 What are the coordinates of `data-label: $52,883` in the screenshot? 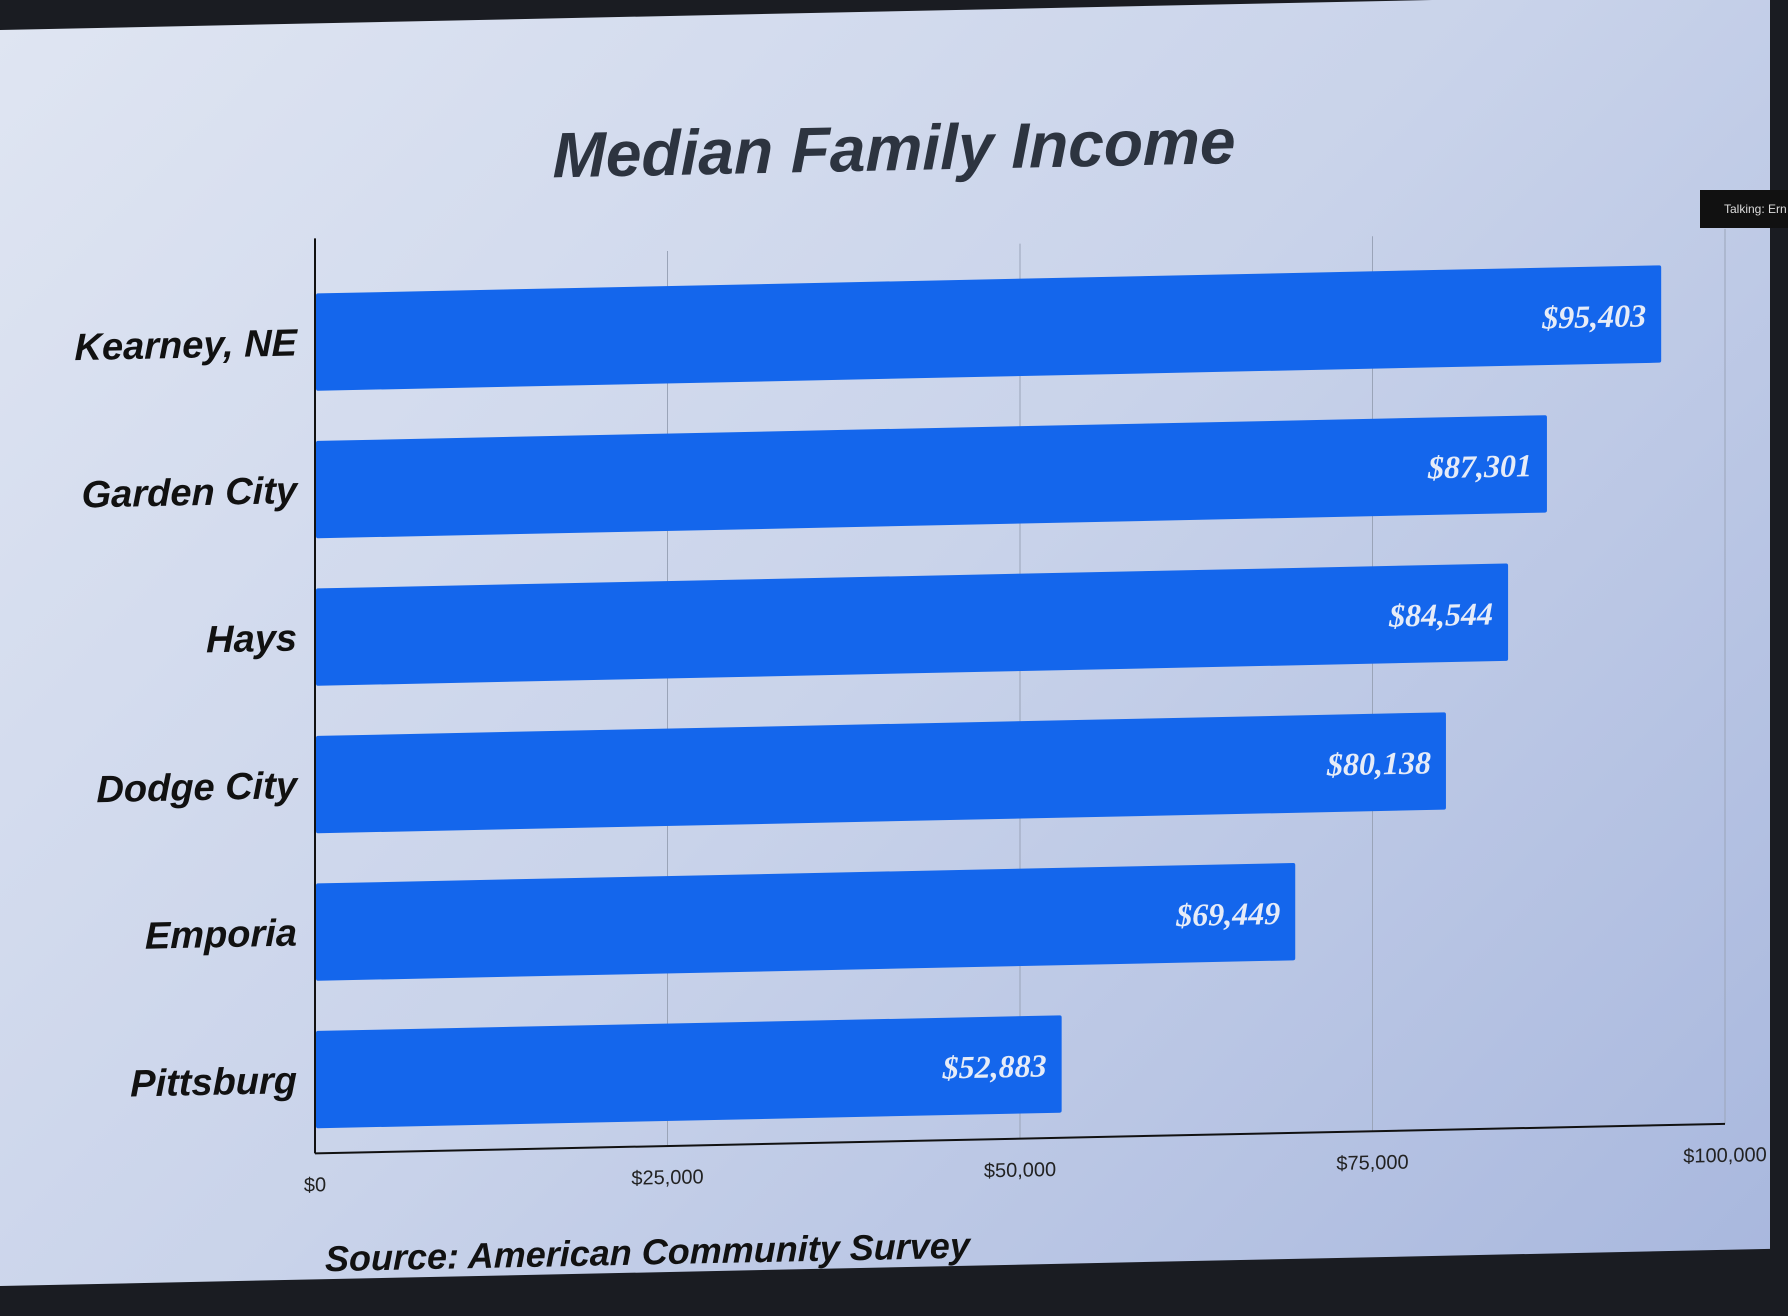 It's located at (994, 1066).